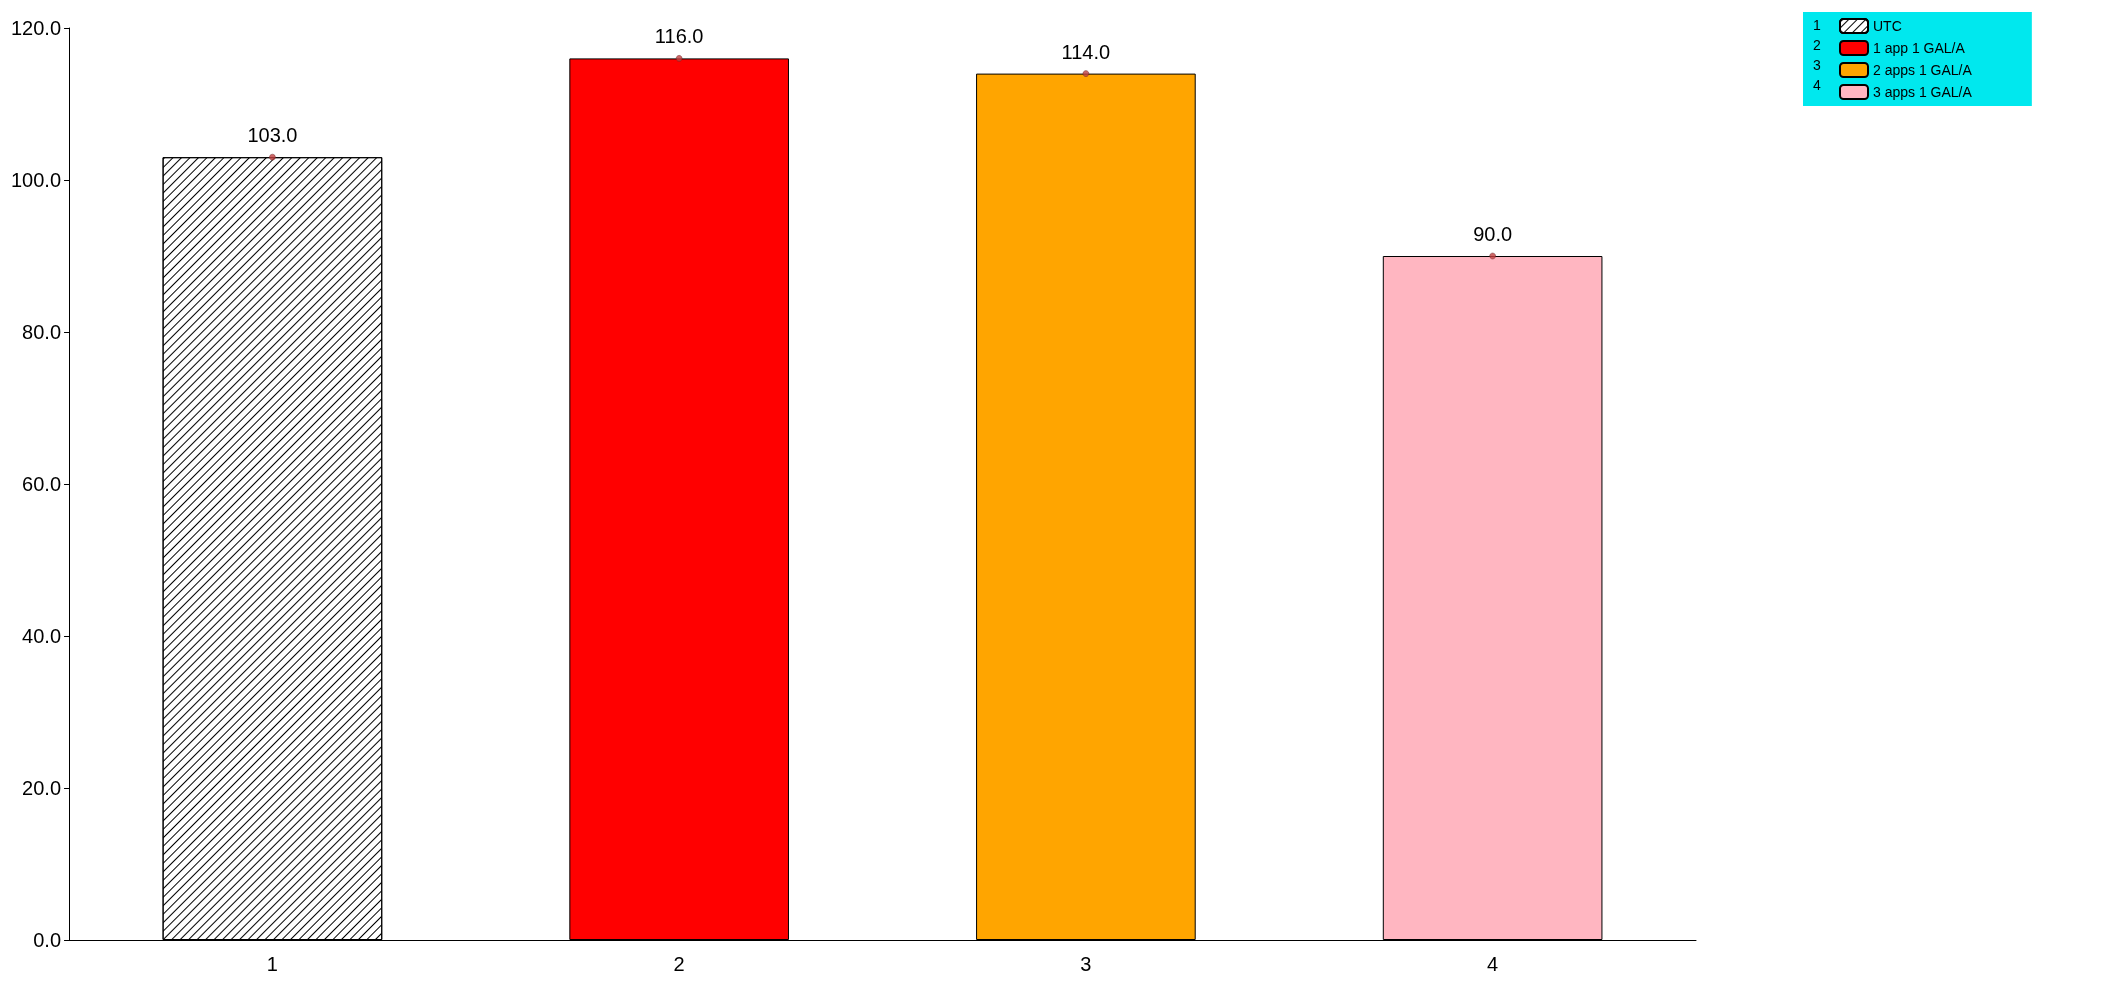 Image resolution: width=2101 pixels, height=994 pixels. What do you see at coordinates (1493, 964) in the screenshot?
I see `x-tick-label: 4` at bounding box center [1493, 964].